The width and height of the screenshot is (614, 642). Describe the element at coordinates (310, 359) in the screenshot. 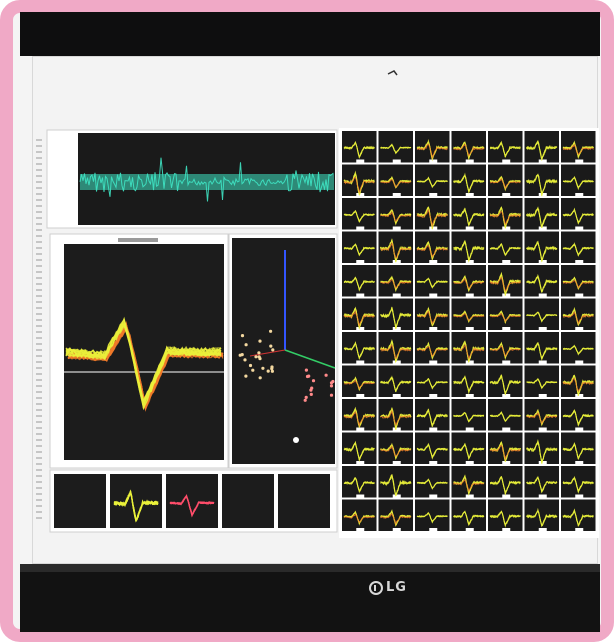

I see `cluster-axis-x` at that location.